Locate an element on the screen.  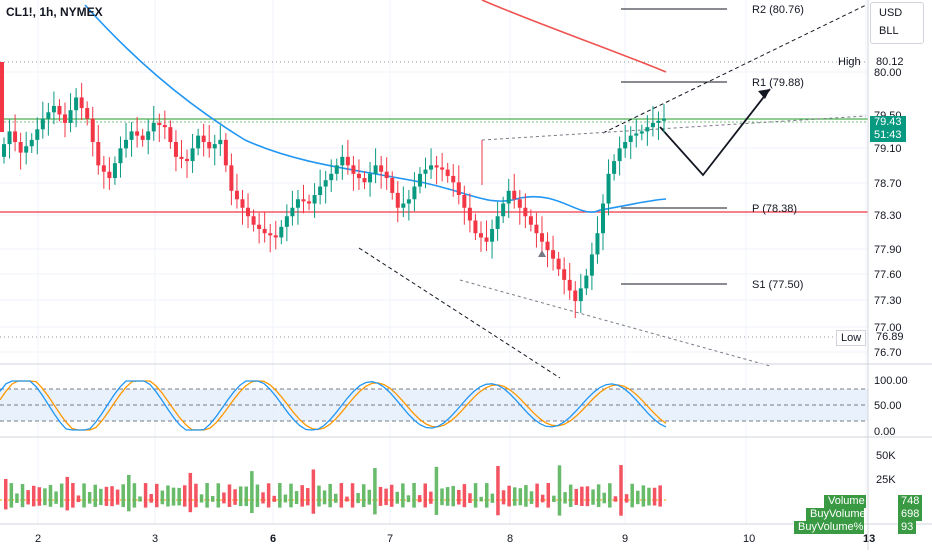
buyvolume-pct-value-tag: 93 is located at coordinates (907, 527).